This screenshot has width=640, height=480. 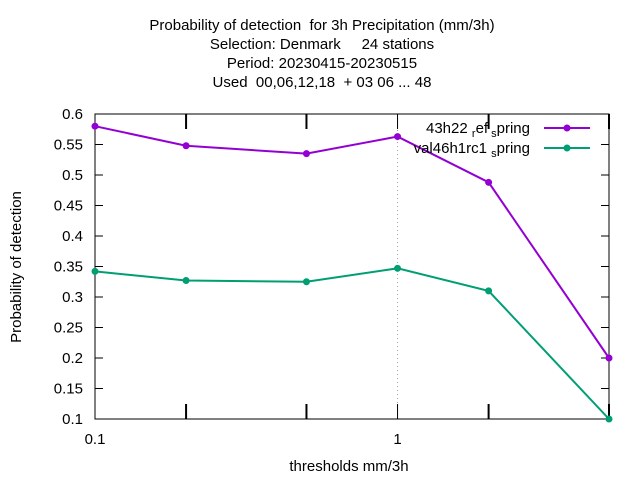 What do you see at coordinates (72, 358) in the screenshot?
I see `y-tick-label: 0.2` at bounding box center [72, 358].